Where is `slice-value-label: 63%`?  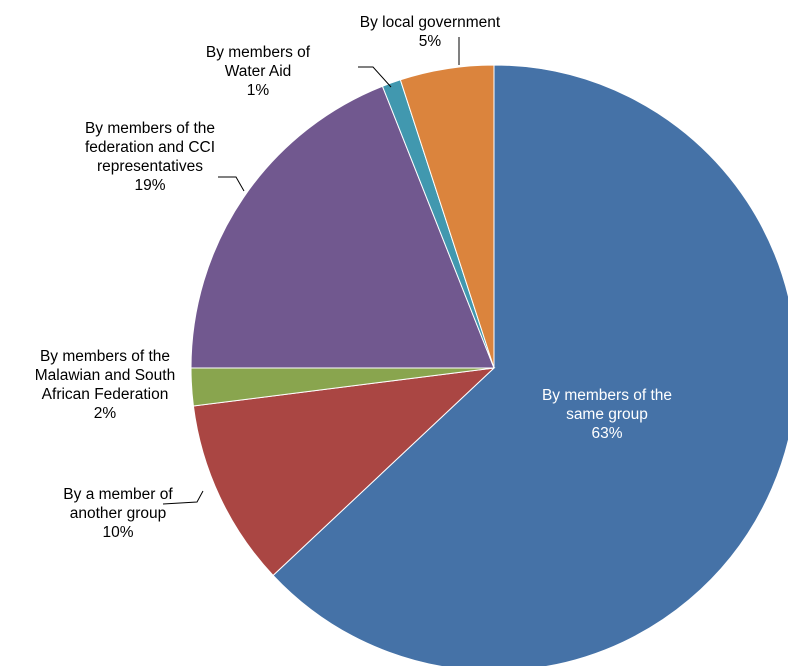 slice-value-label: 63% is located at coordinates (606, 433).